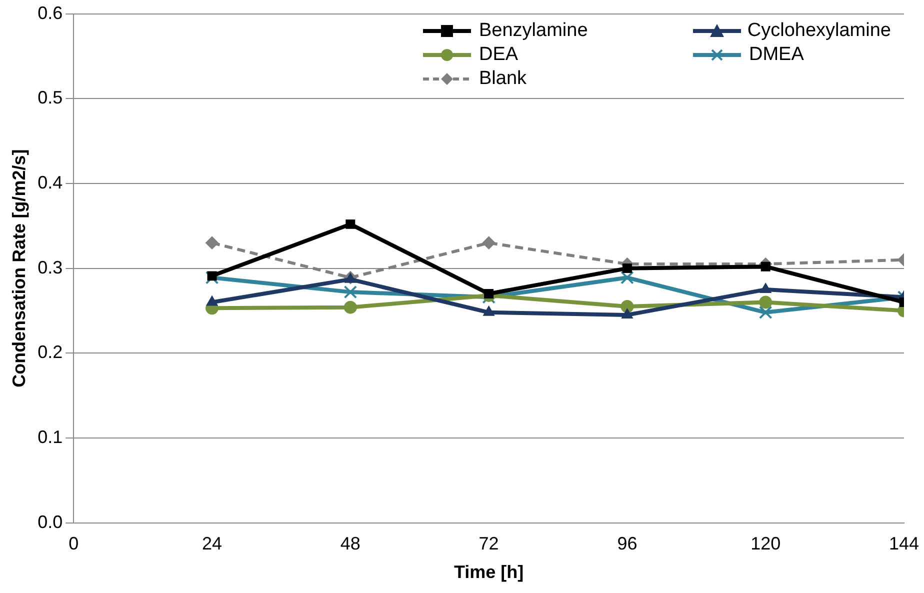 This screenshot has height=593, width=924. I want to click on x-tick-label: 96, so click(627, 544).